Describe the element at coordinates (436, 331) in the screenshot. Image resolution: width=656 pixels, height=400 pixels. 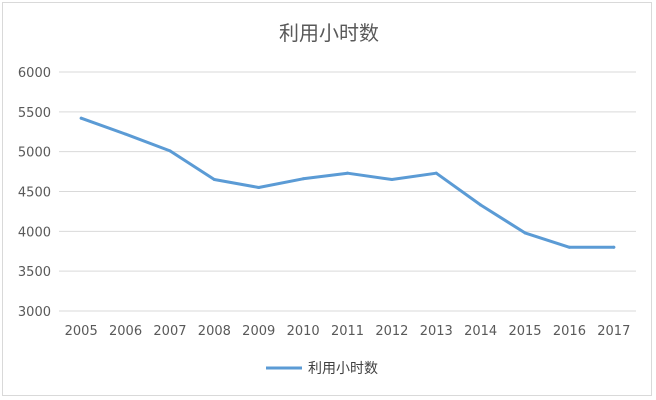
I see `x-tick-label: 2013` at that location.